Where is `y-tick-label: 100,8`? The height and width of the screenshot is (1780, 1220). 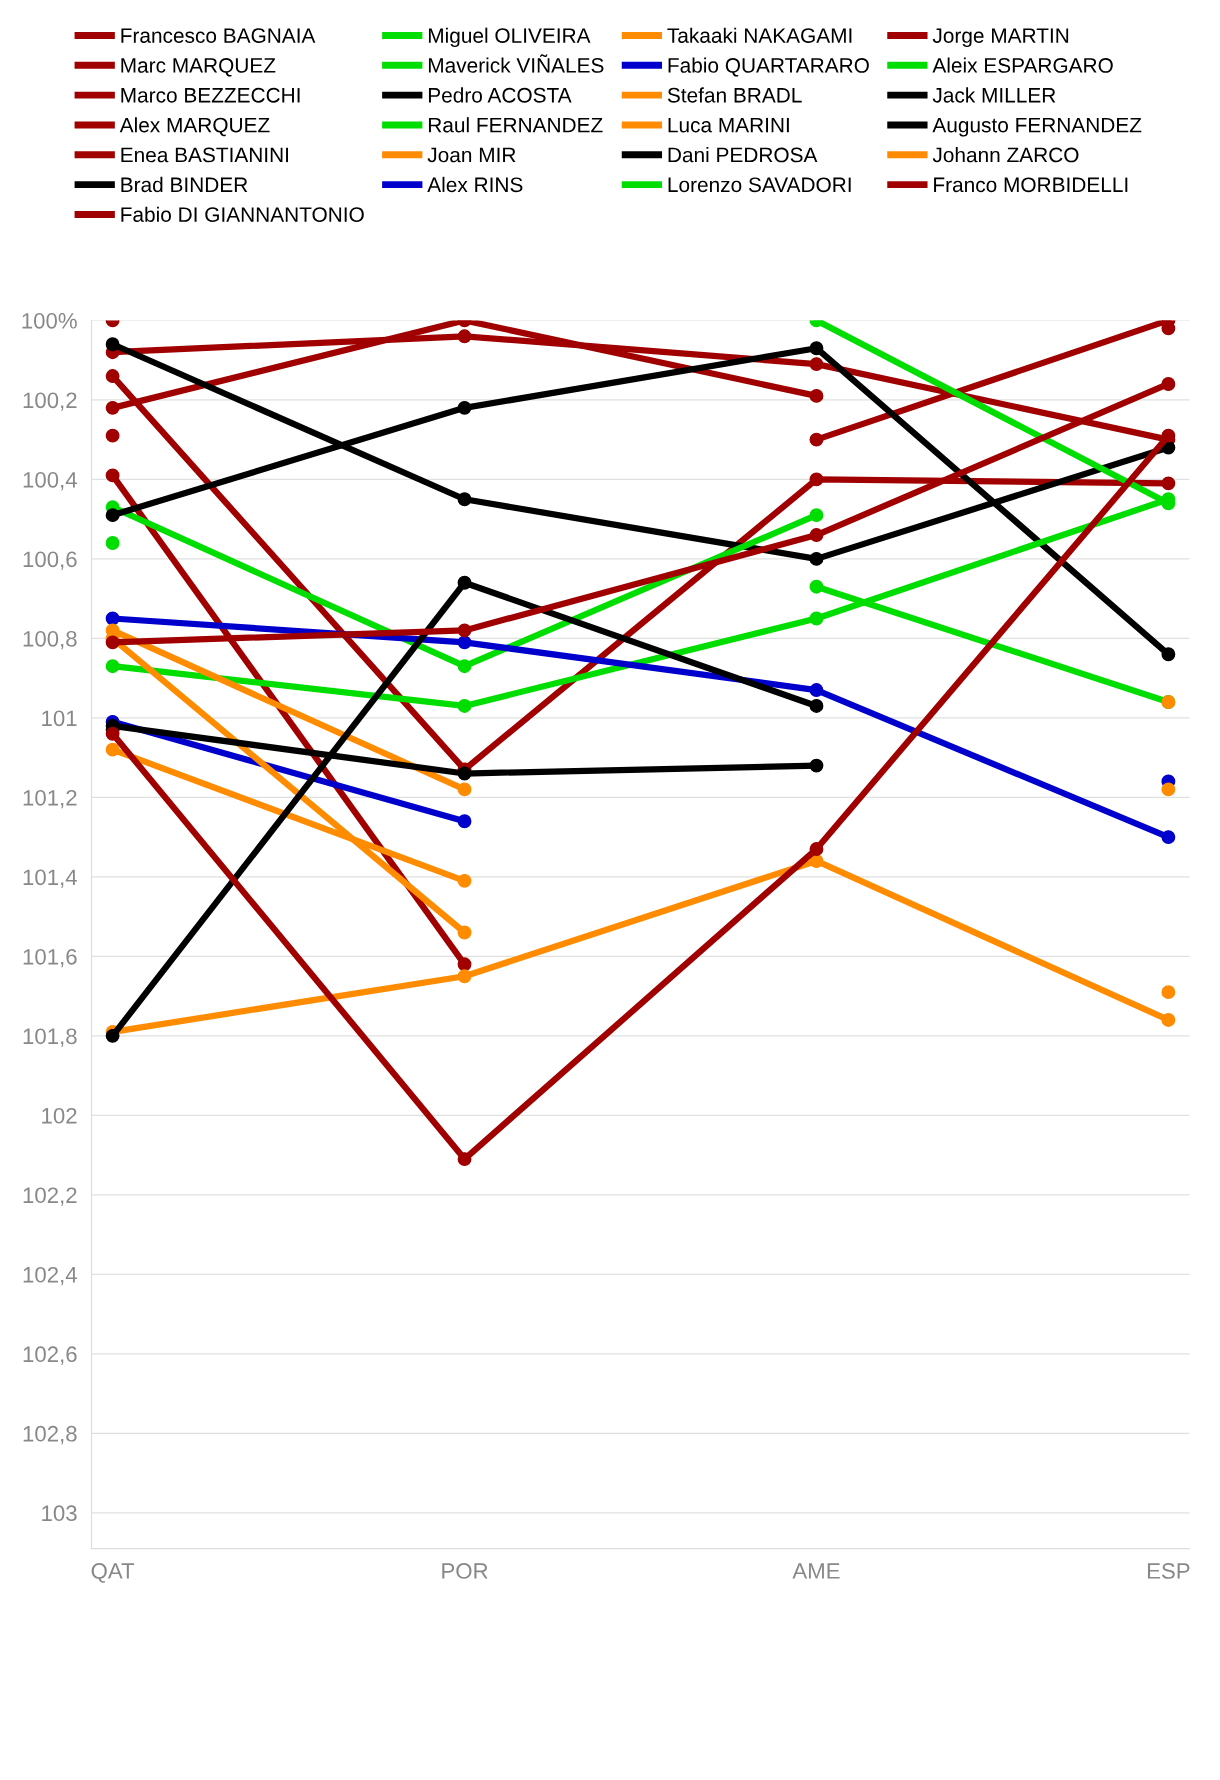
y-tick-label: 100,8 is located at coordinates (50, 640).